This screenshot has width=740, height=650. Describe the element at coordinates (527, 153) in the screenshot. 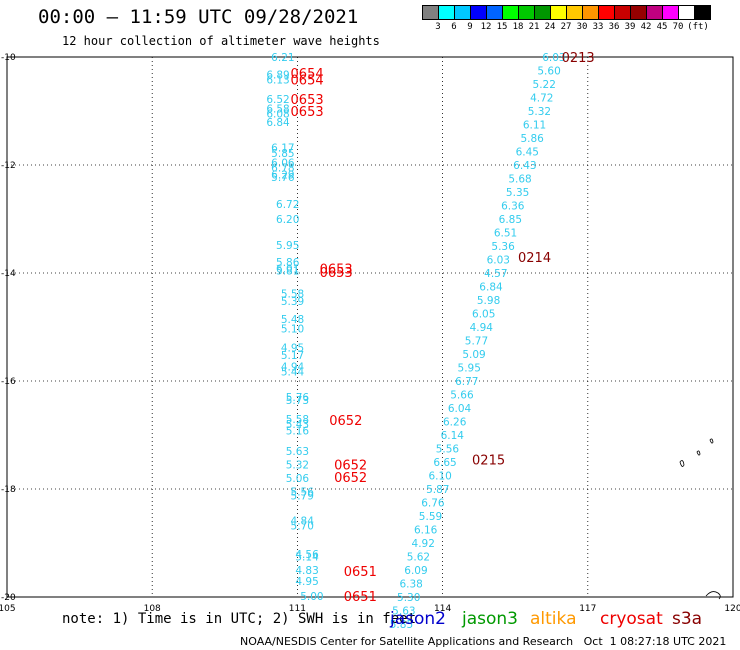

I see `swh-value-label: 6.45` at that location.